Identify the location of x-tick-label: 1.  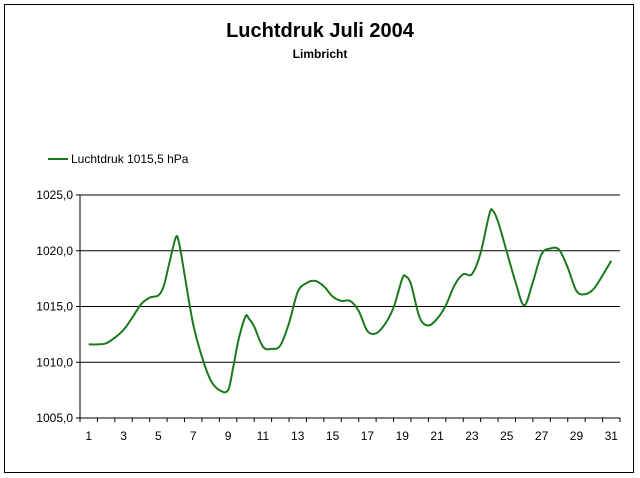
(88, 436).